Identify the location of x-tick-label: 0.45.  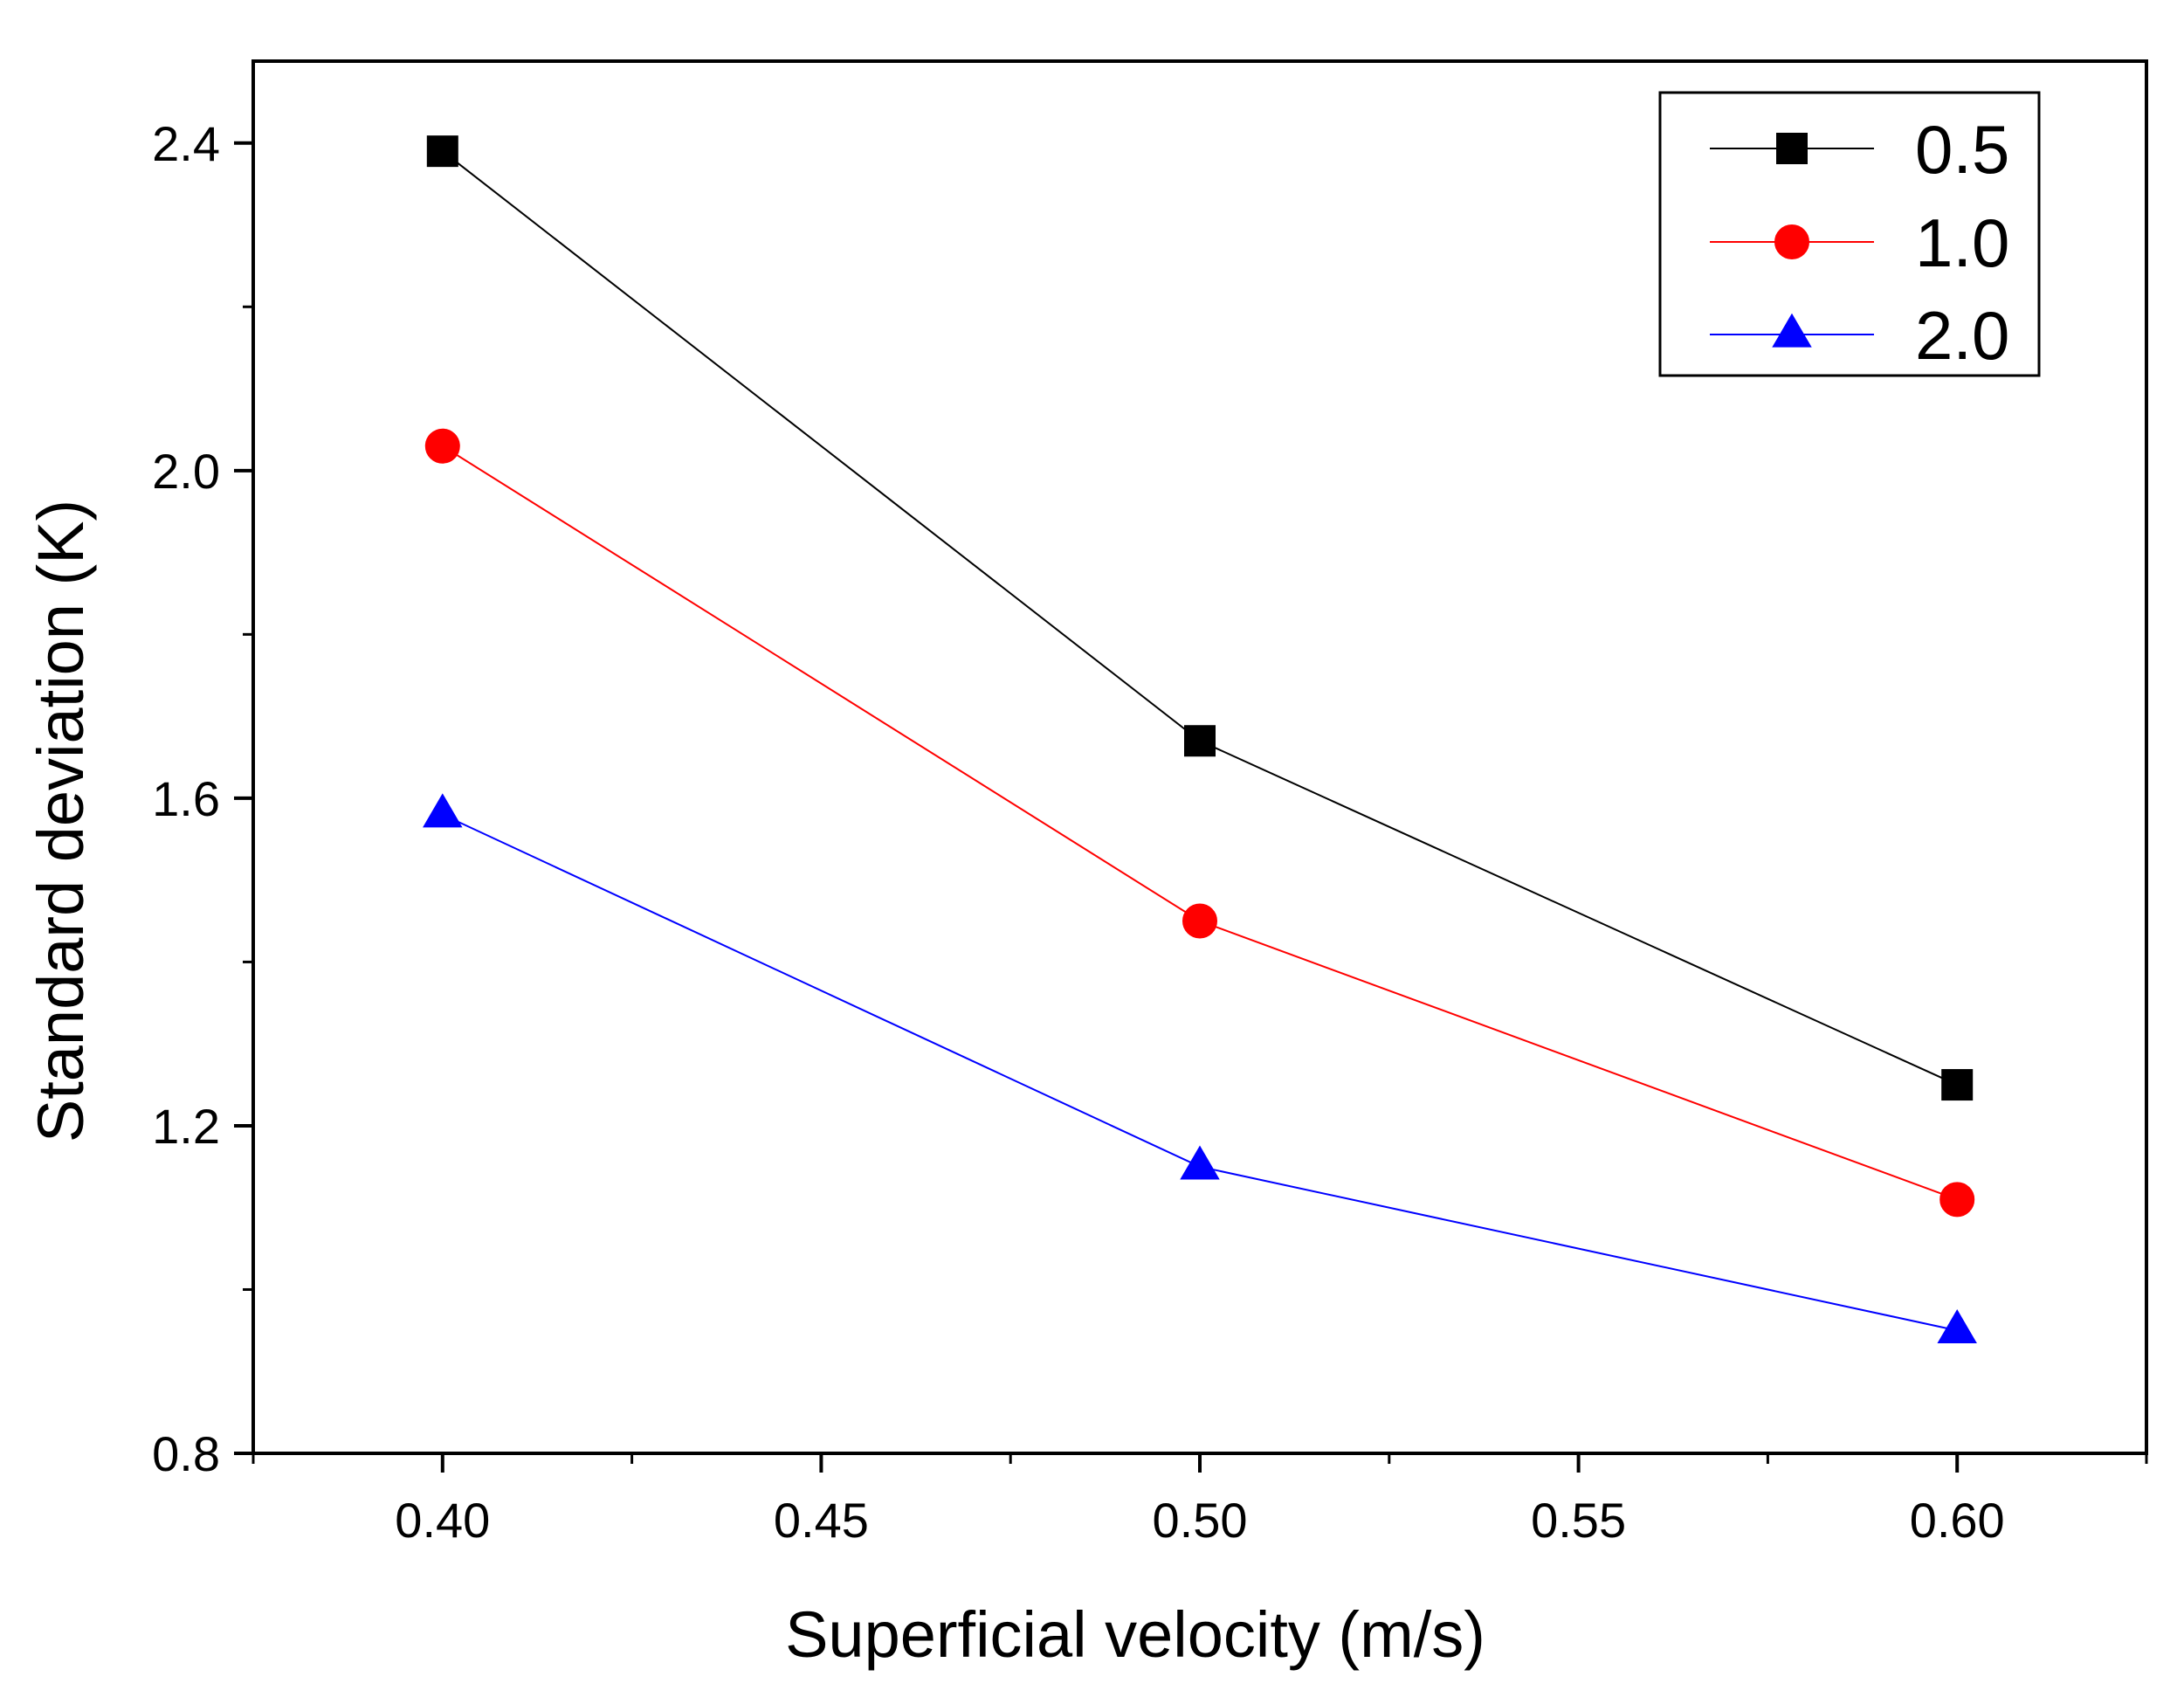
(821, 1520).